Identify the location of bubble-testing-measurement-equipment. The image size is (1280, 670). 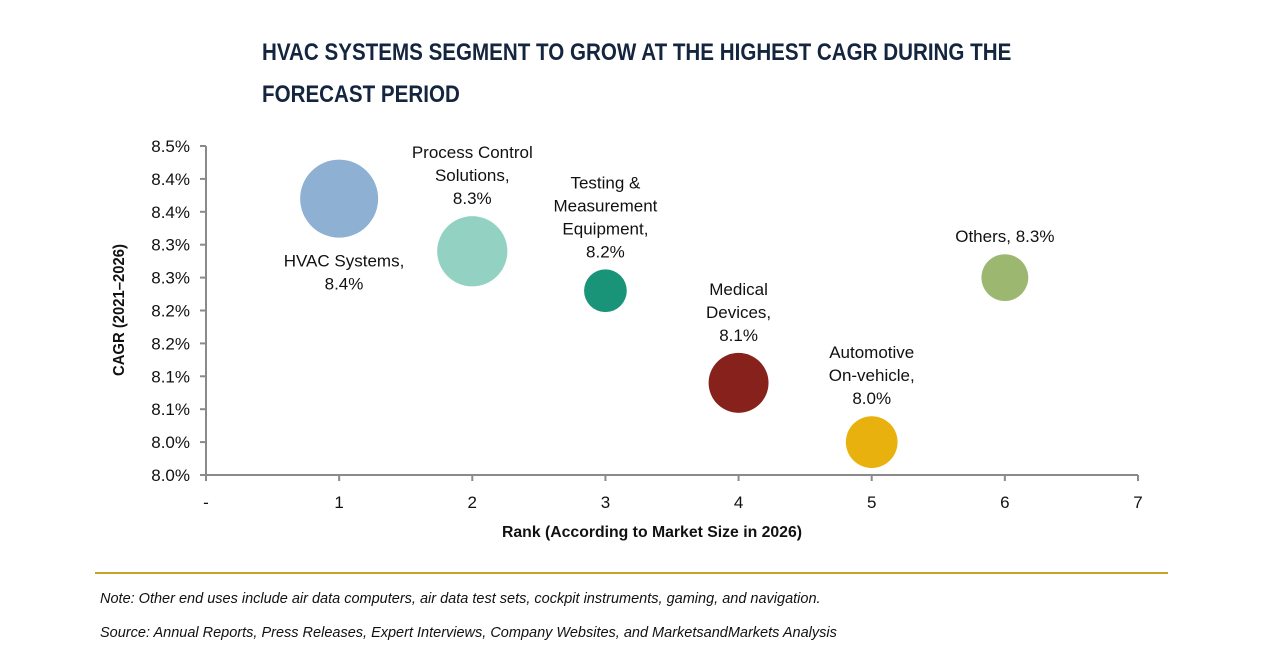
(605, 291).